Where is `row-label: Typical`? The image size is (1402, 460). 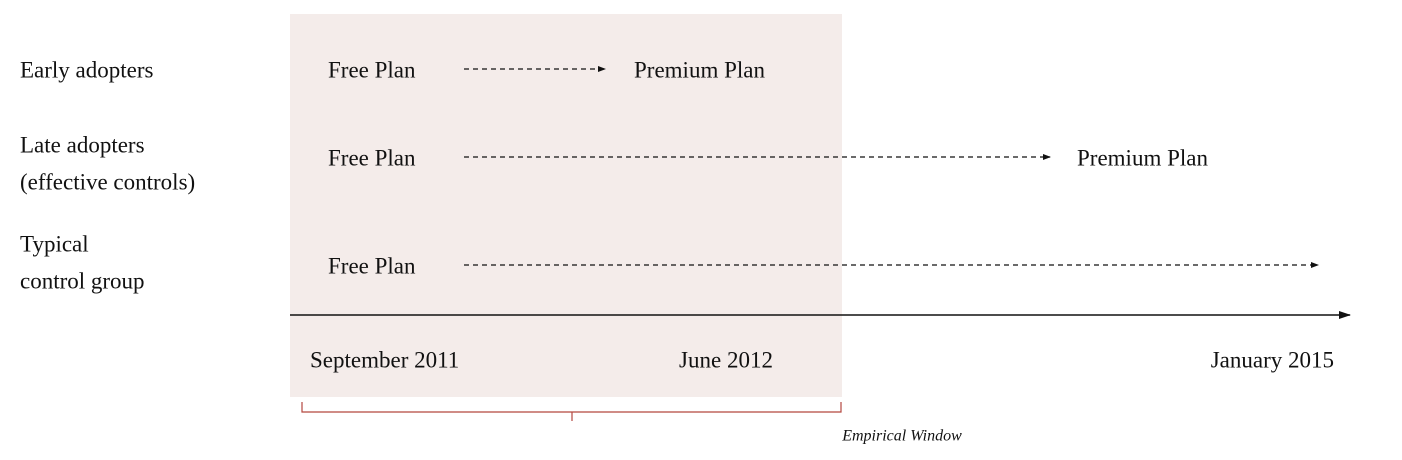
row-label: Typical is located at coordinates (54, 243).